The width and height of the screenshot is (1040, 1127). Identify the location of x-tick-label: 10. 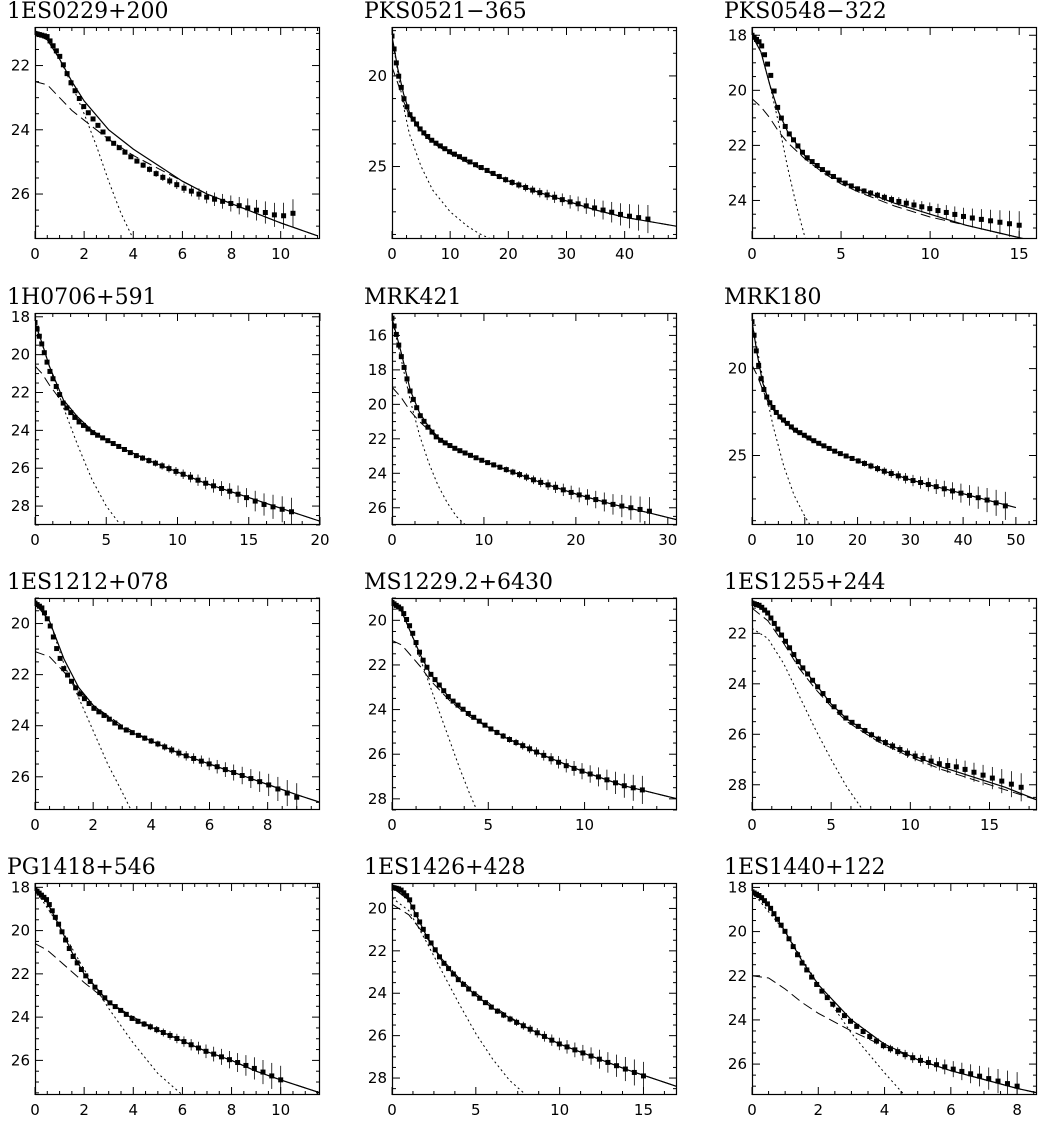
(483, 540).